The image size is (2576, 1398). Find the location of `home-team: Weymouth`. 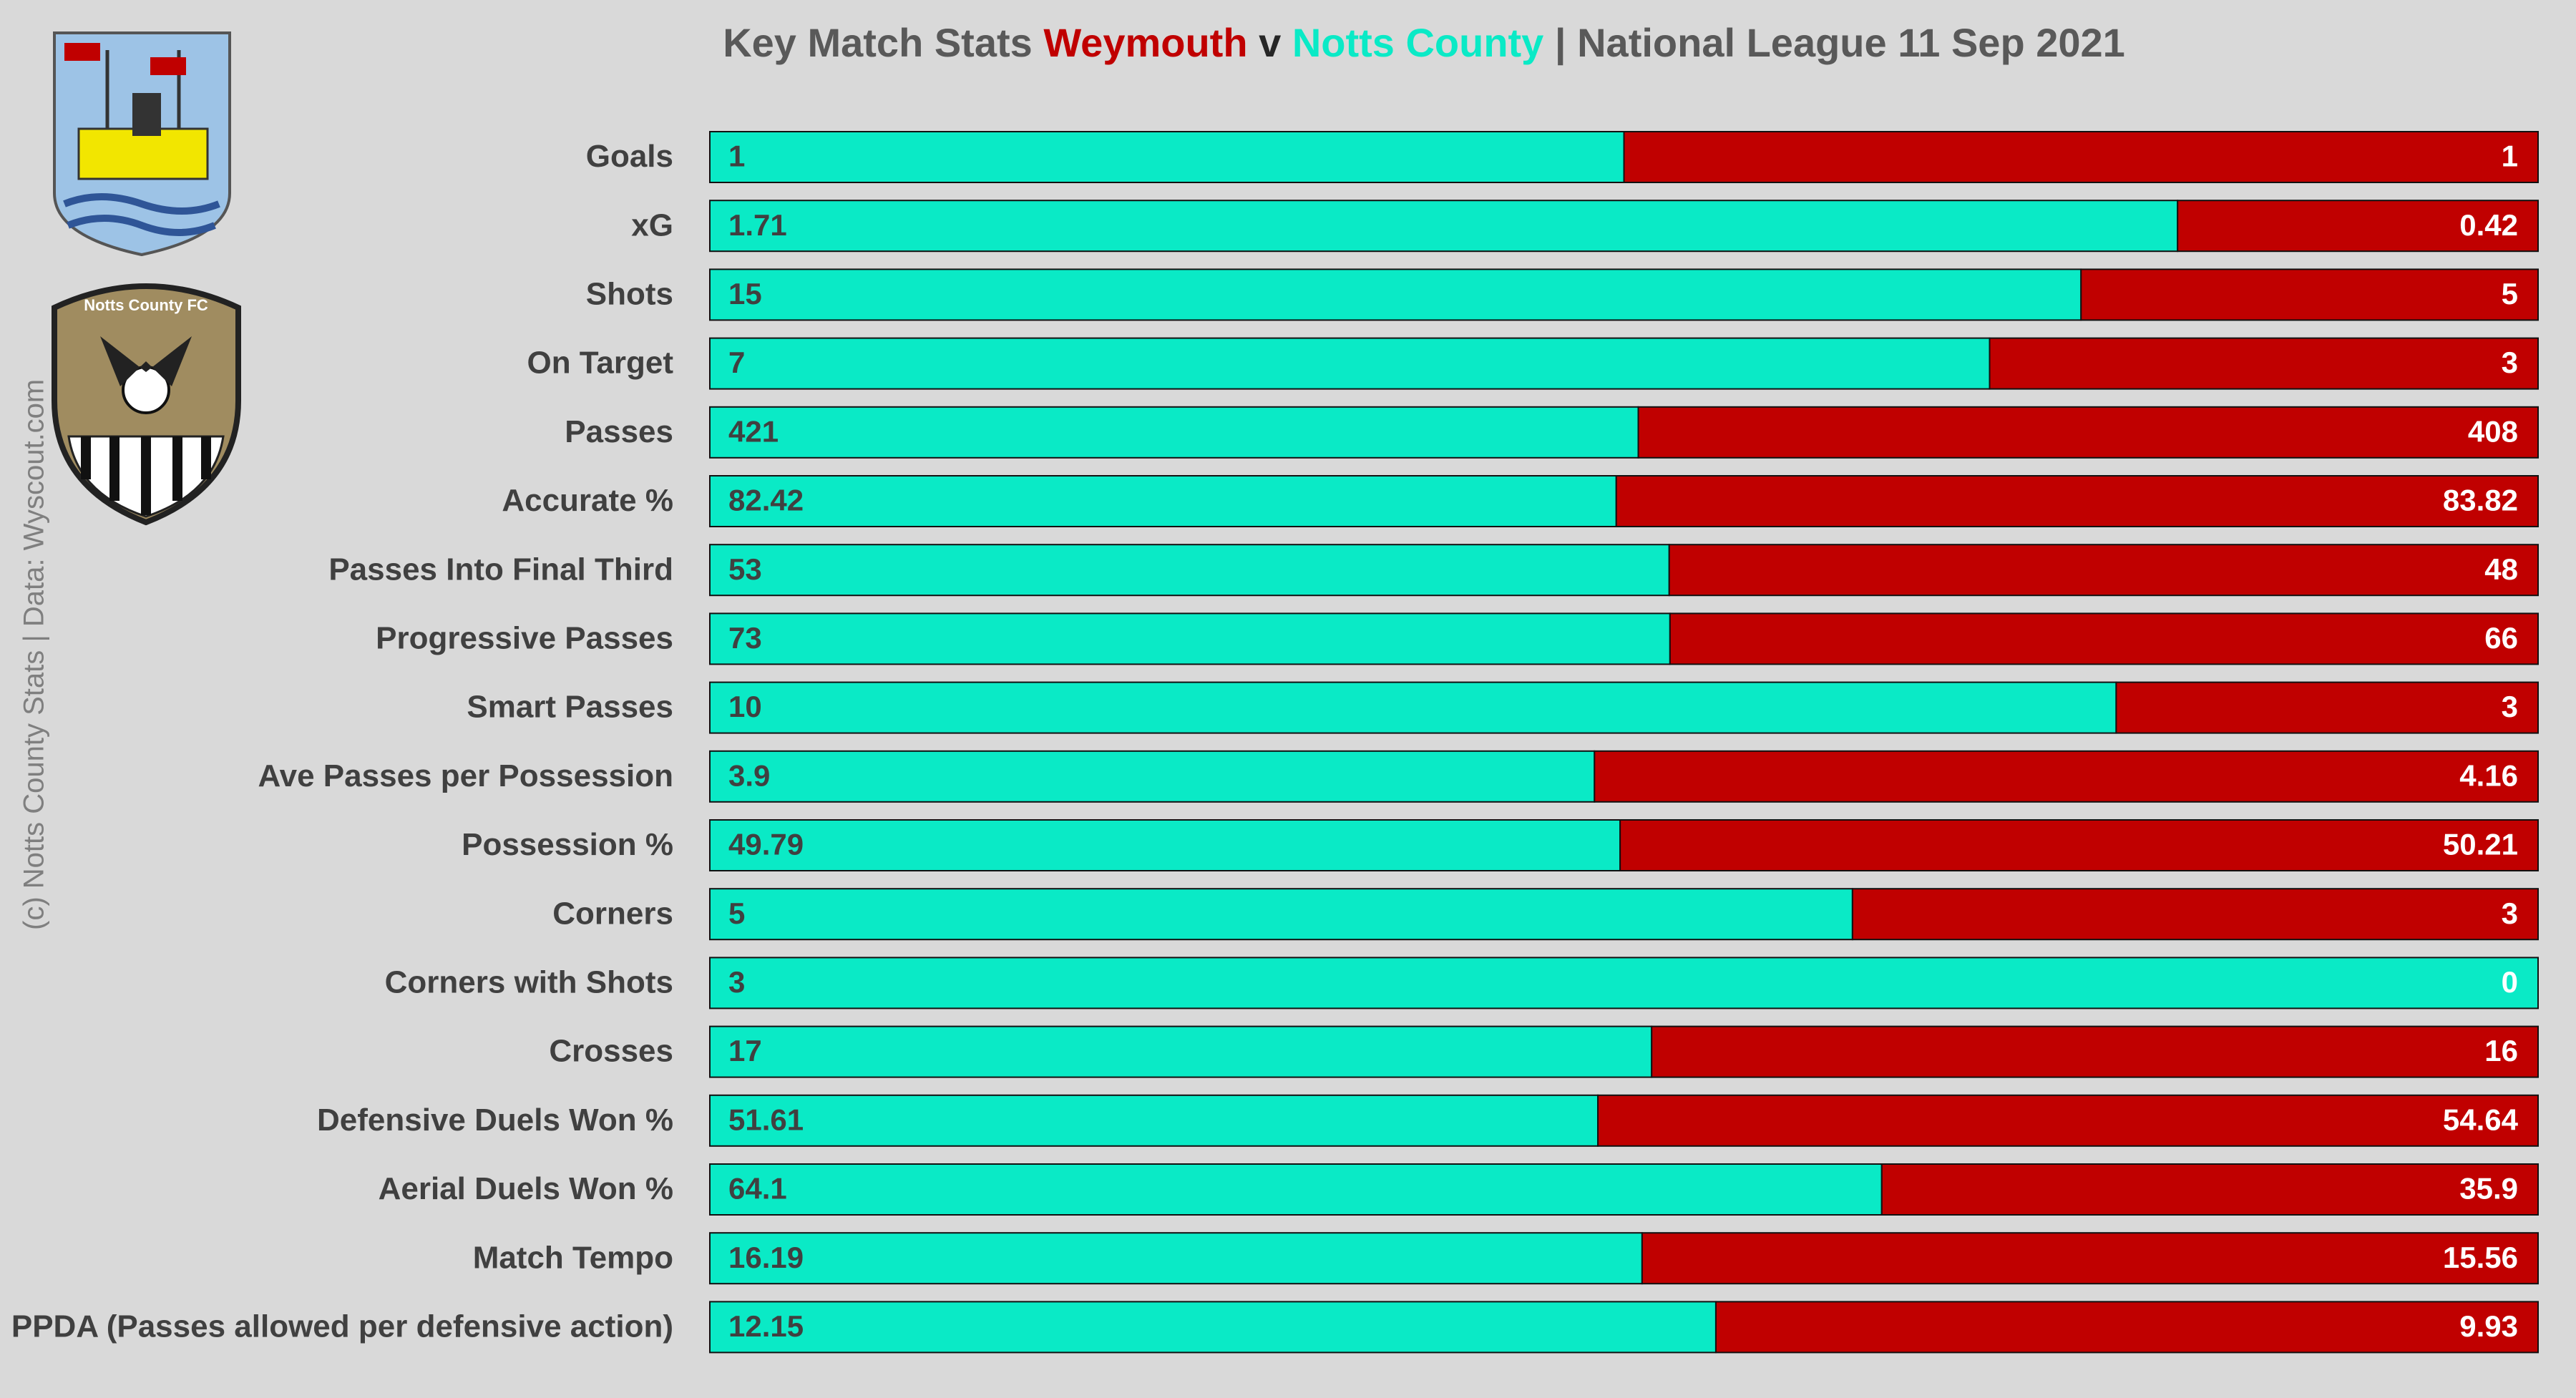

home-team: Weymouth is located at coordinates (1145, 42).